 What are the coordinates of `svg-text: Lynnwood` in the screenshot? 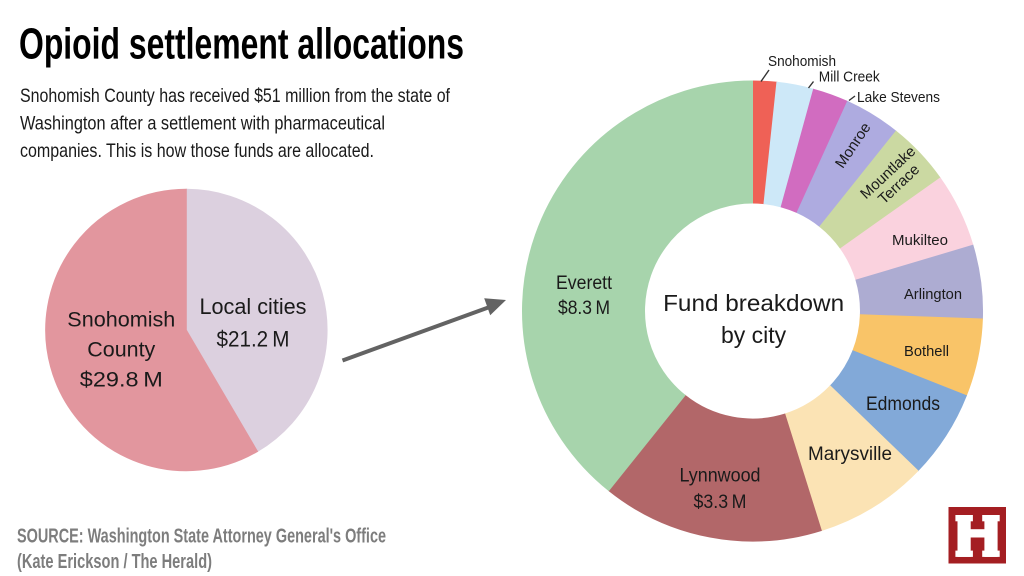 It's located at (720, 476).